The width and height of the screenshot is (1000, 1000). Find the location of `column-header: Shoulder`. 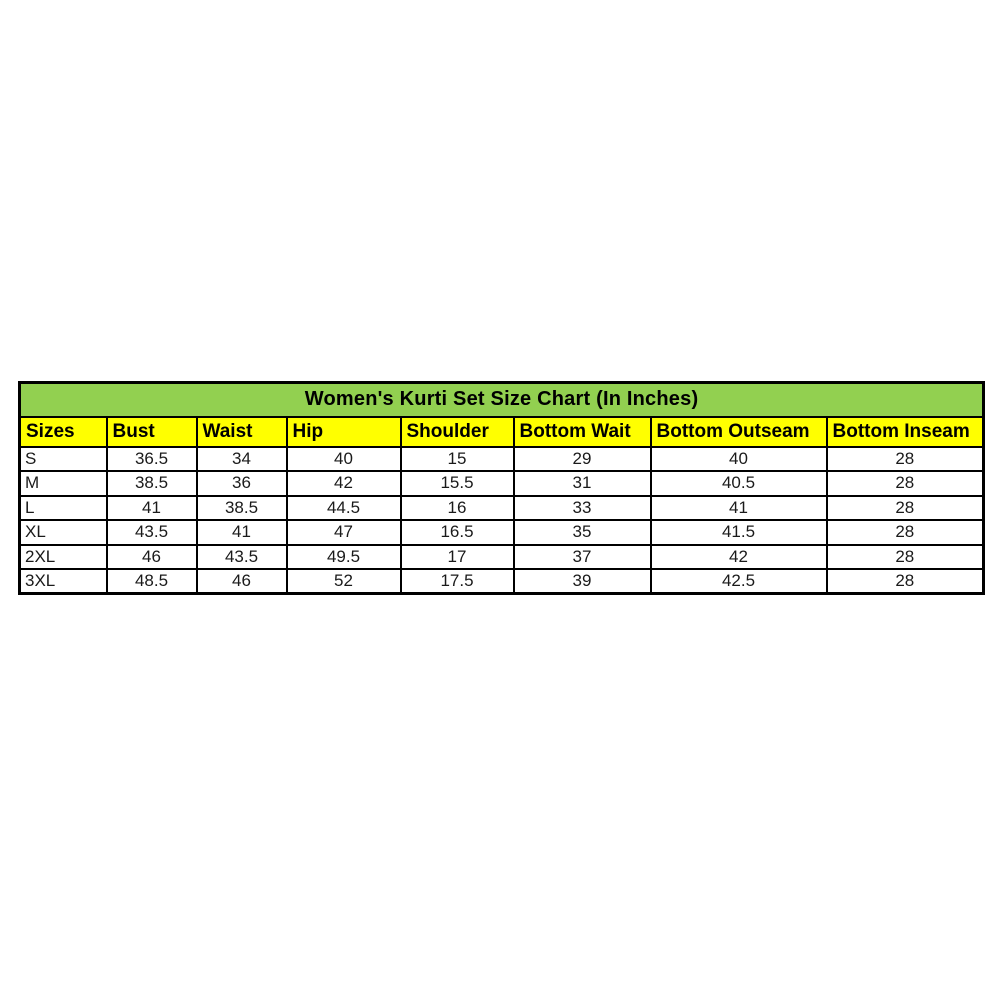

column-header: Shoulder is located at coordinates (457, 431).